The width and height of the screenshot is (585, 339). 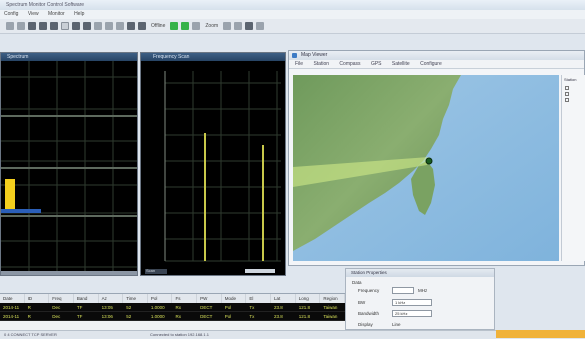 I want to click on map-menu-file: File, so click(x=299, y=64).